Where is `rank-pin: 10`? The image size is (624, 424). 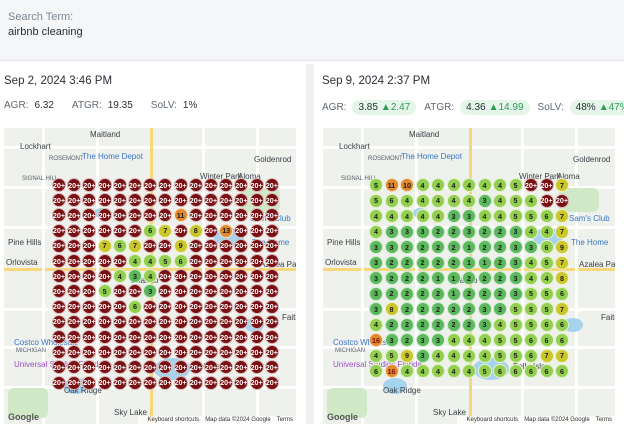 rank-pin: 10 is located at coordinates (407, 185).